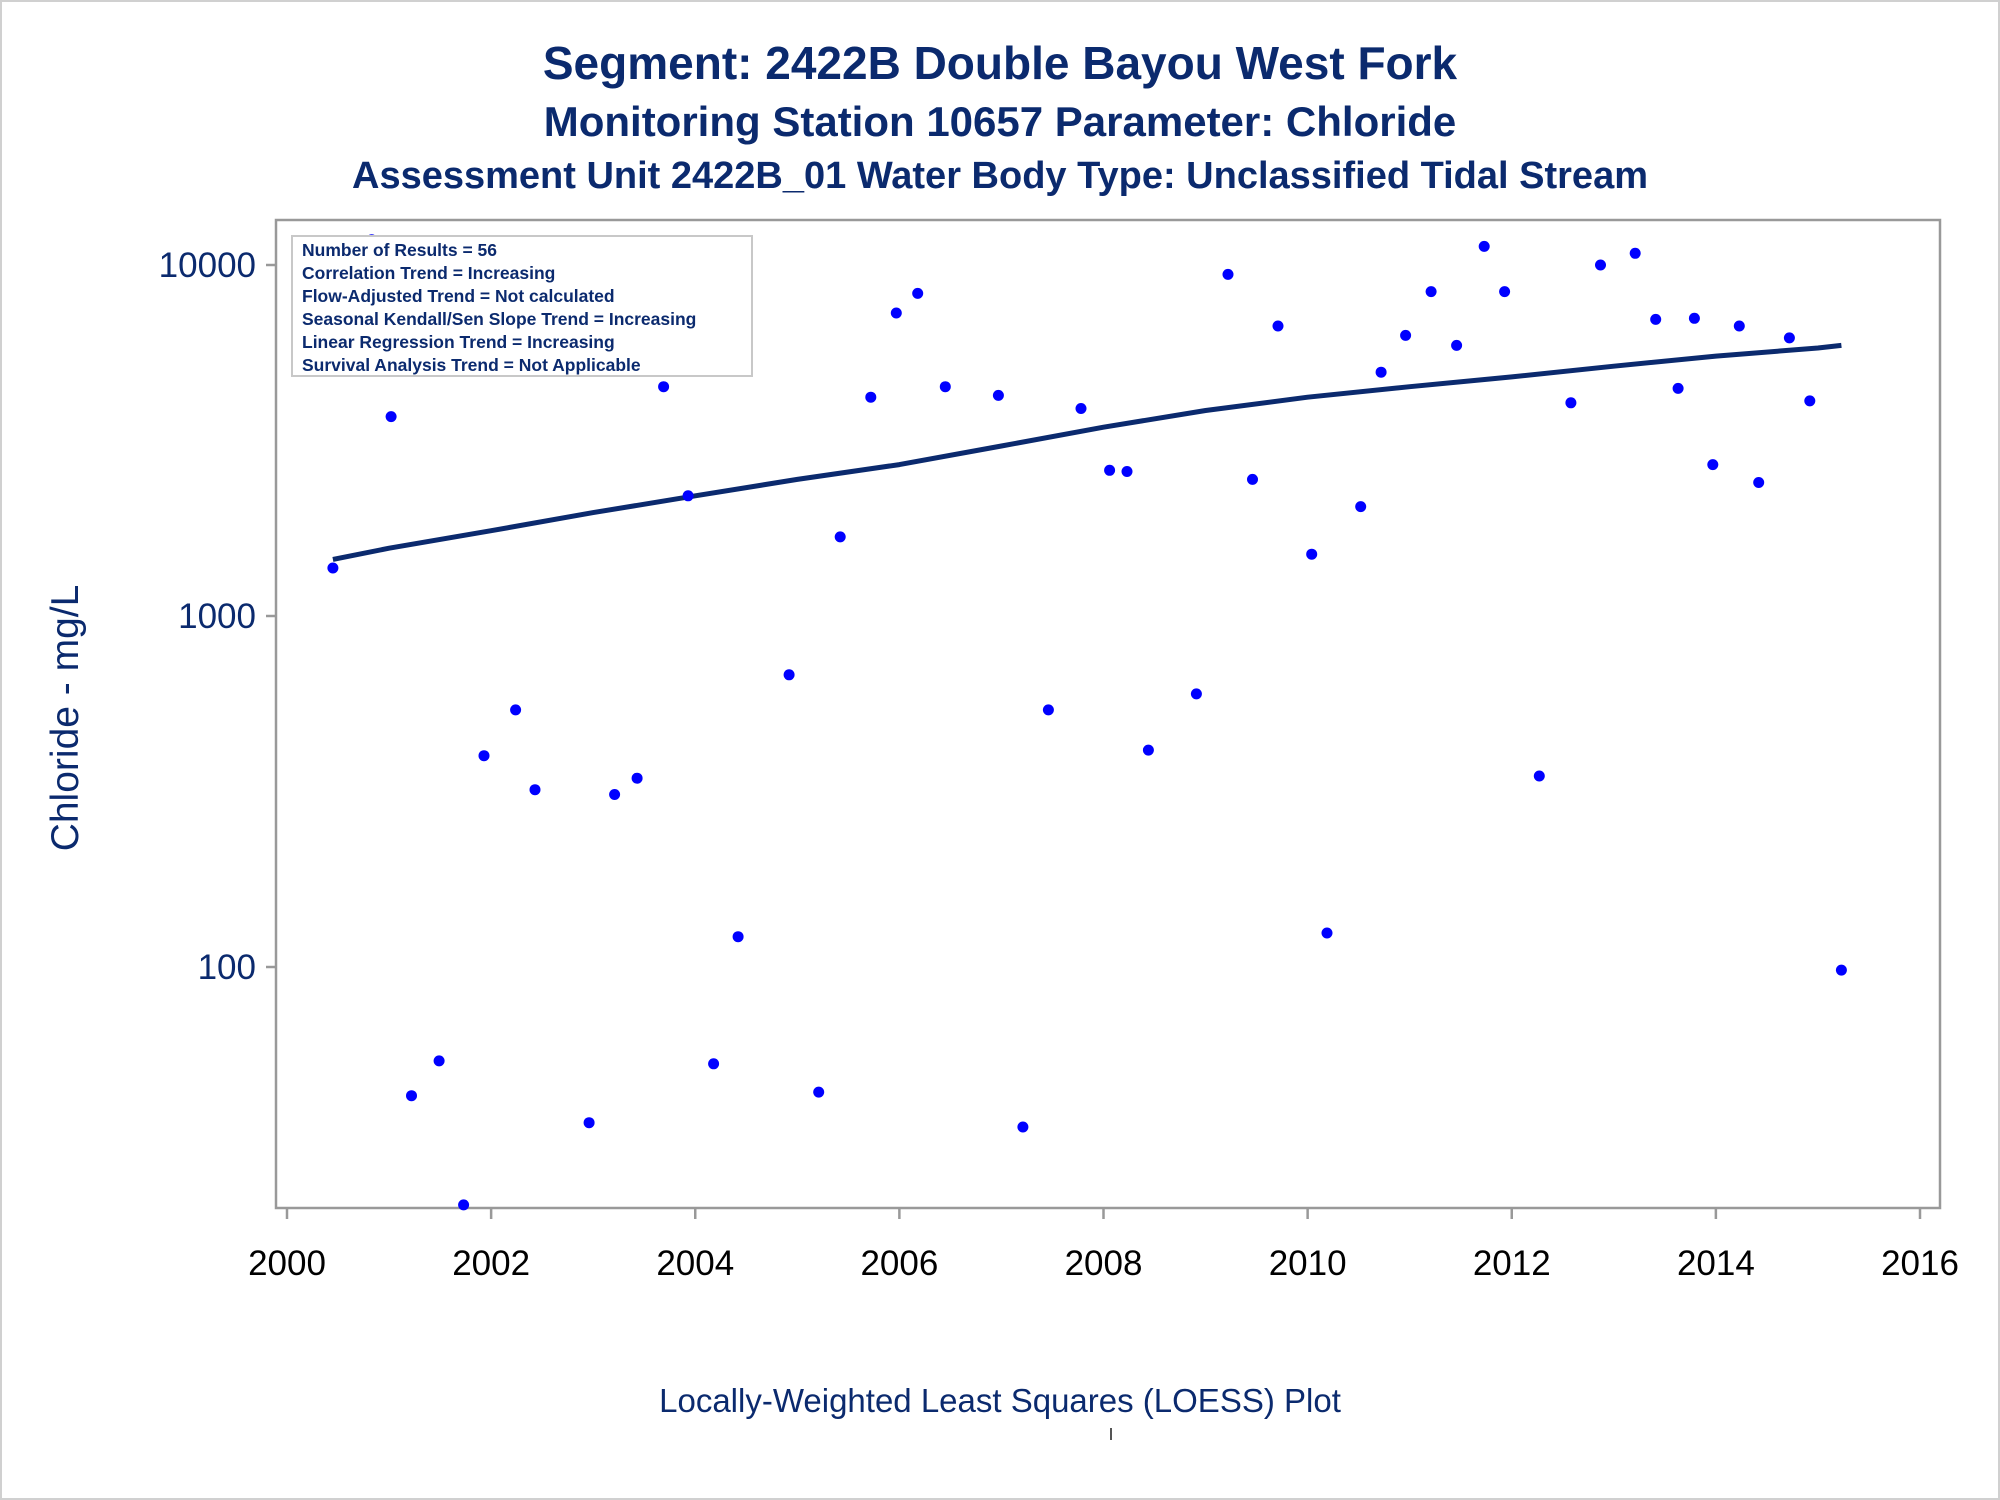 Image resolution: width=2000 pixels, height=1500 pixels. Describe the element at coordinates (899, 1263) in the screenshot. I see `x-tick-label: 2006` at that location.